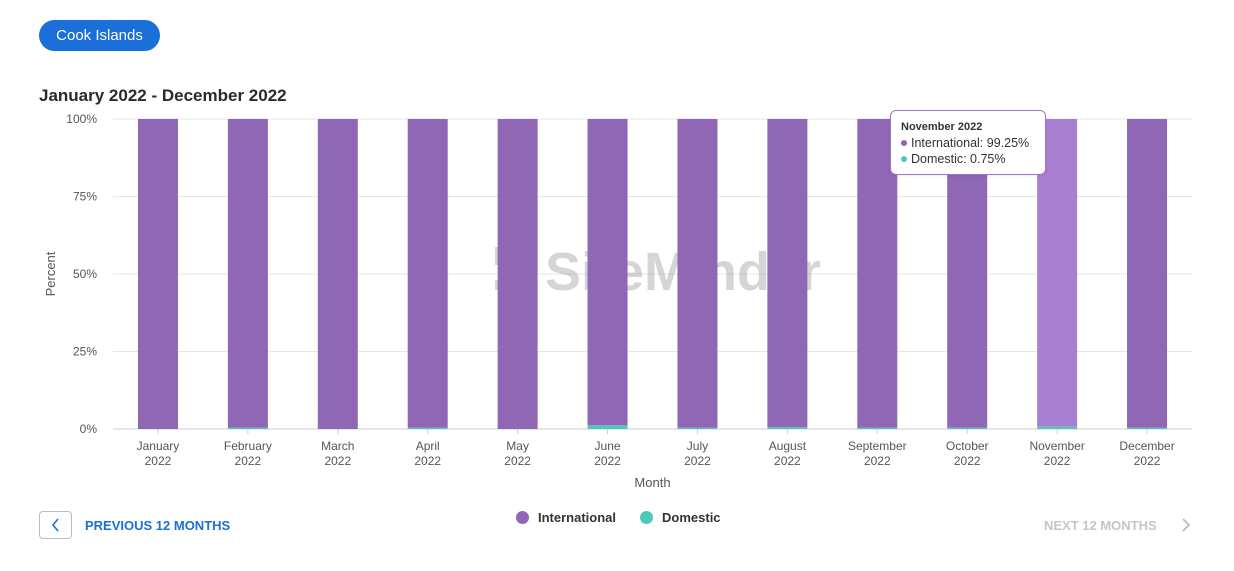 This screenshot has width=1234, height=571. Describe the element at coordinates (904, 159) in the screenshot. I see `tooltip-domestic-dot` at that location.